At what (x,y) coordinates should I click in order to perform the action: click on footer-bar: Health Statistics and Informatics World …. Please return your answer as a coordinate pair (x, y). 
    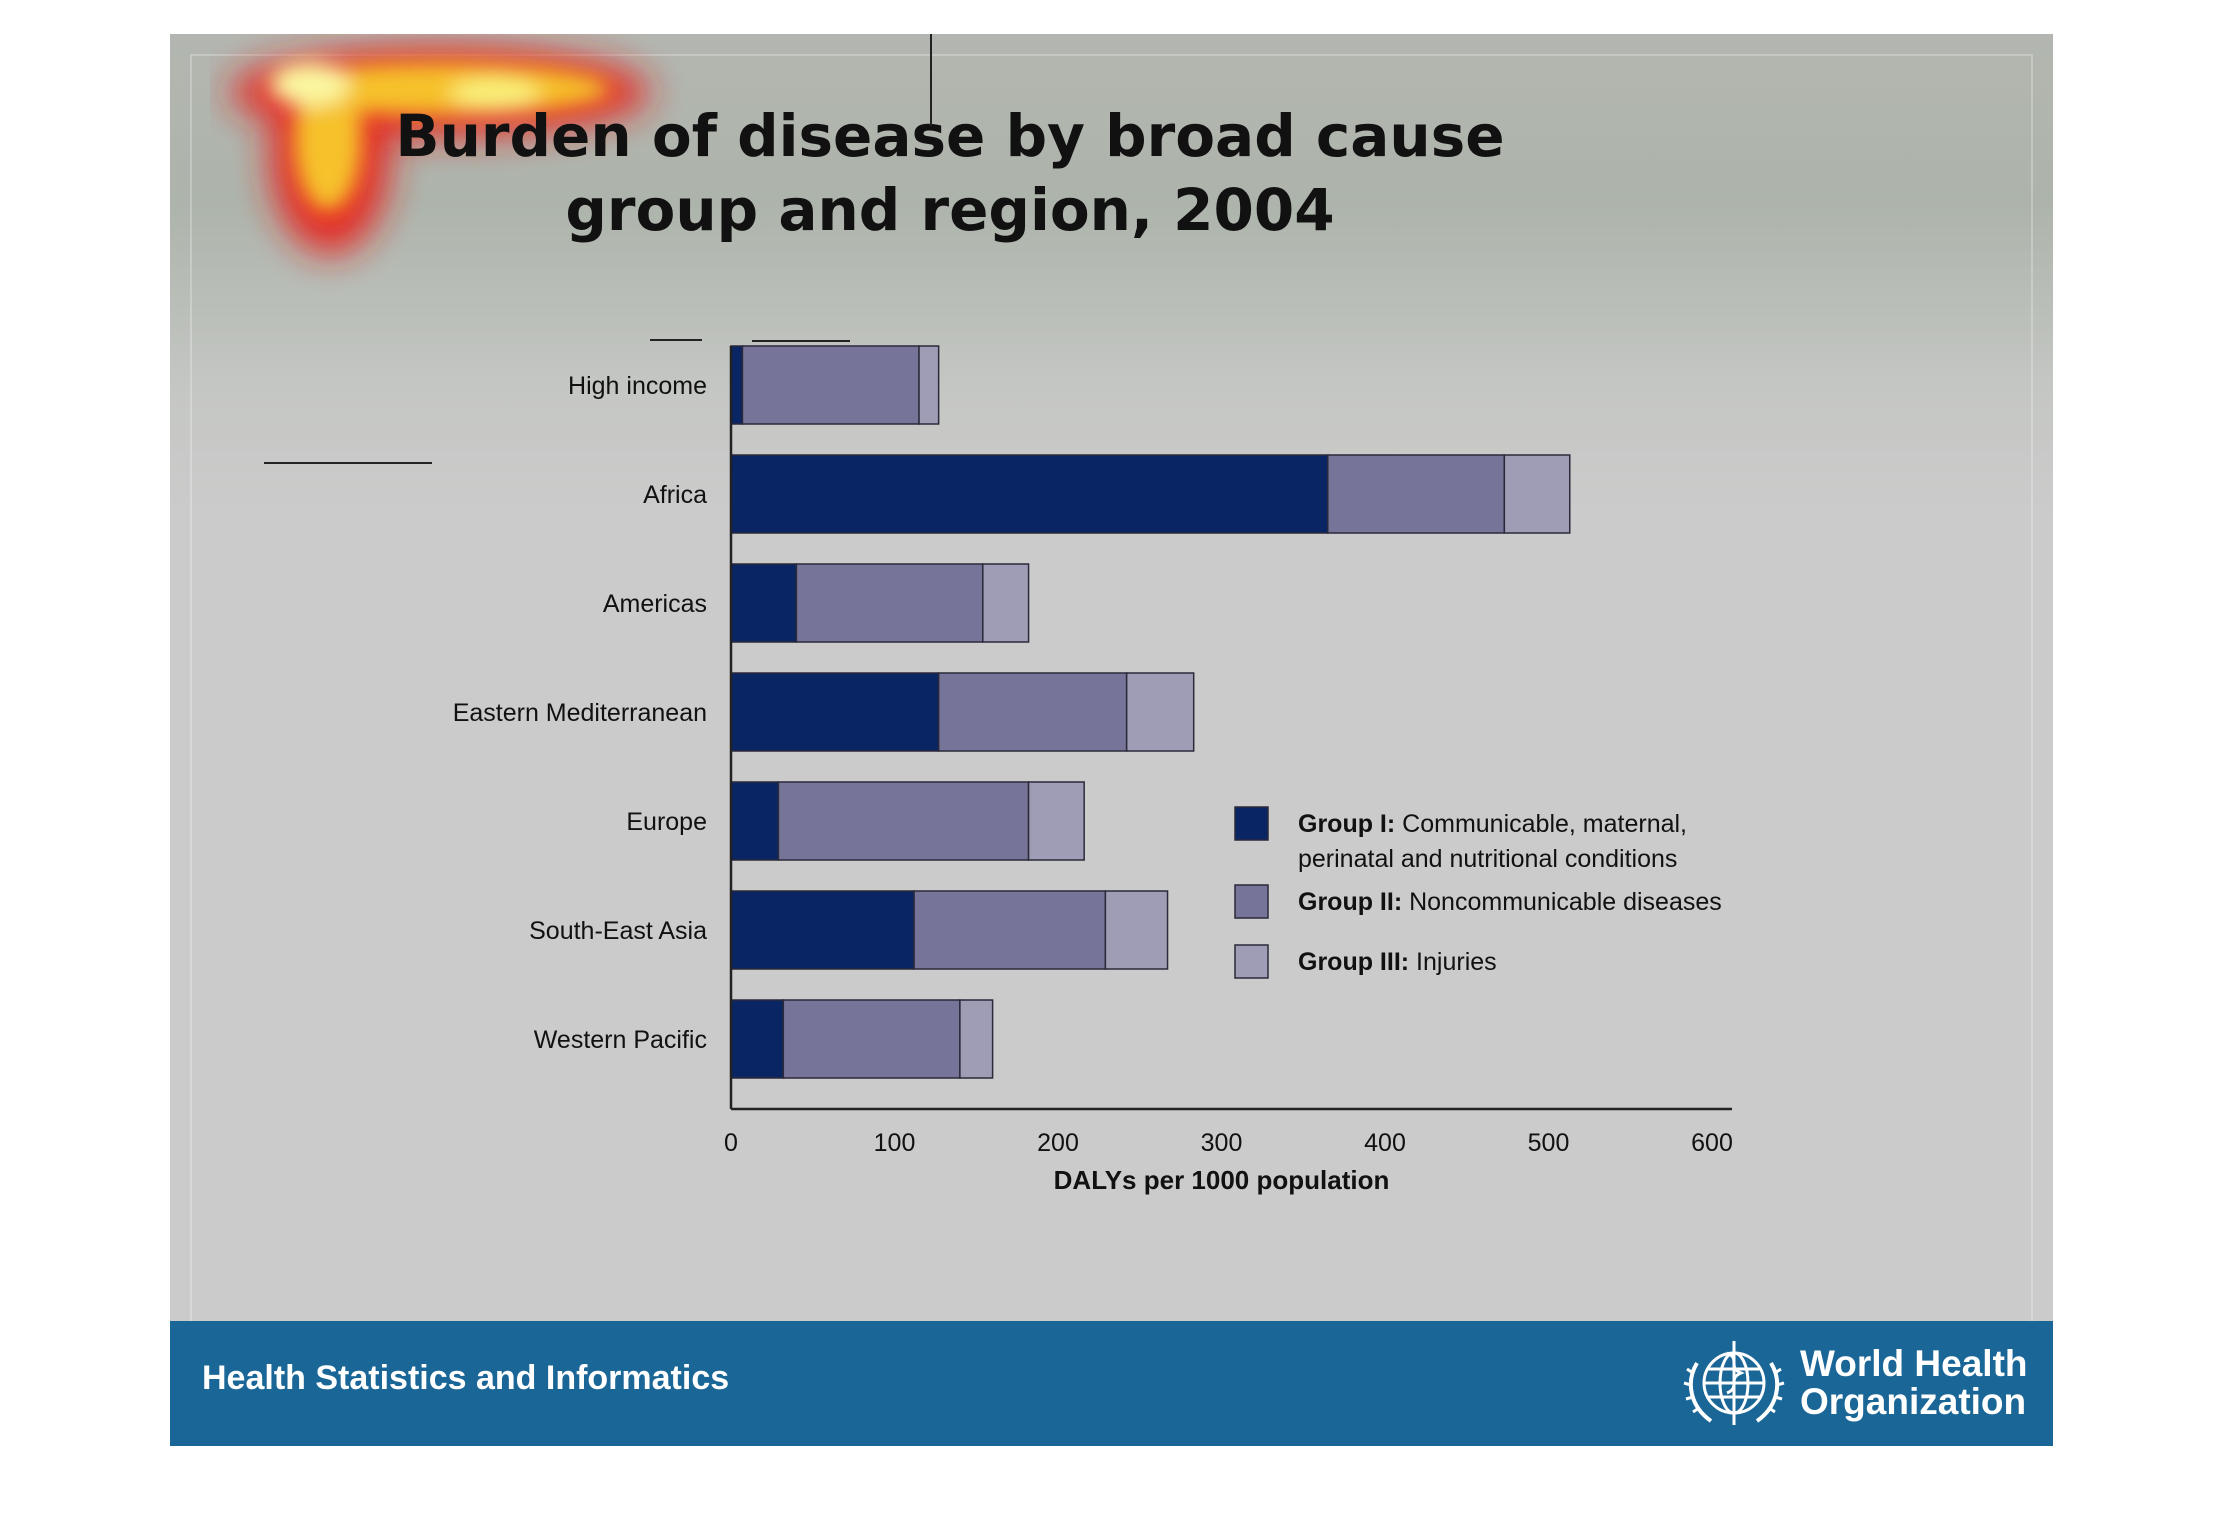
    Looking at the image, I should click on (1111, 1383).